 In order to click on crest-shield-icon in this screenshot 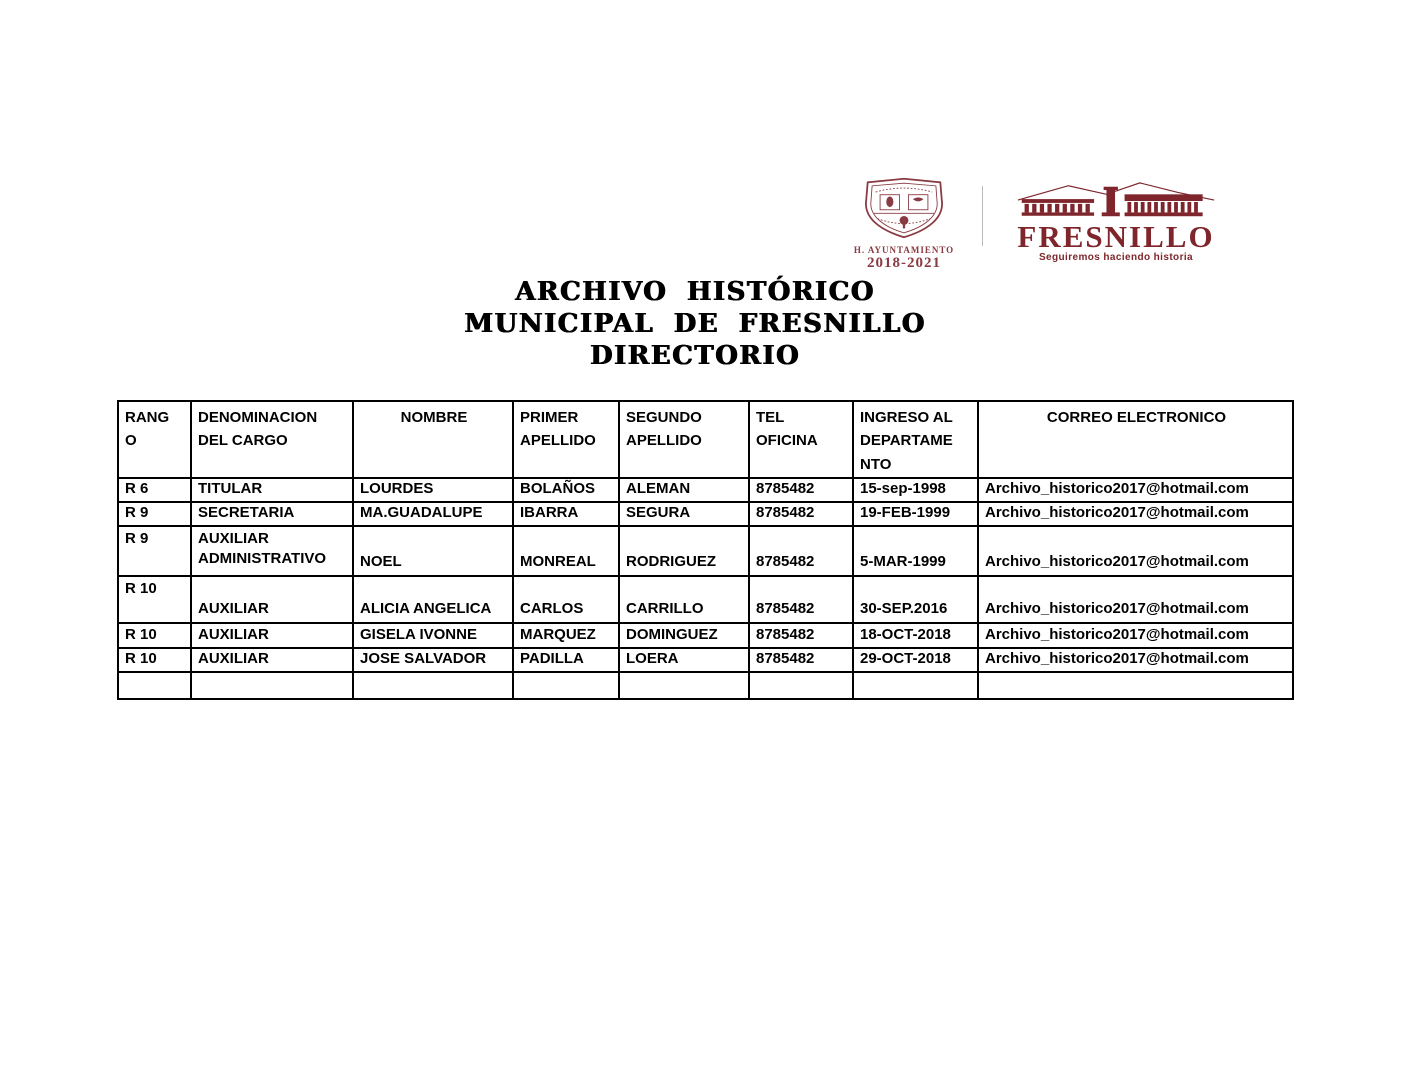, I will do `click(904, 208)`.